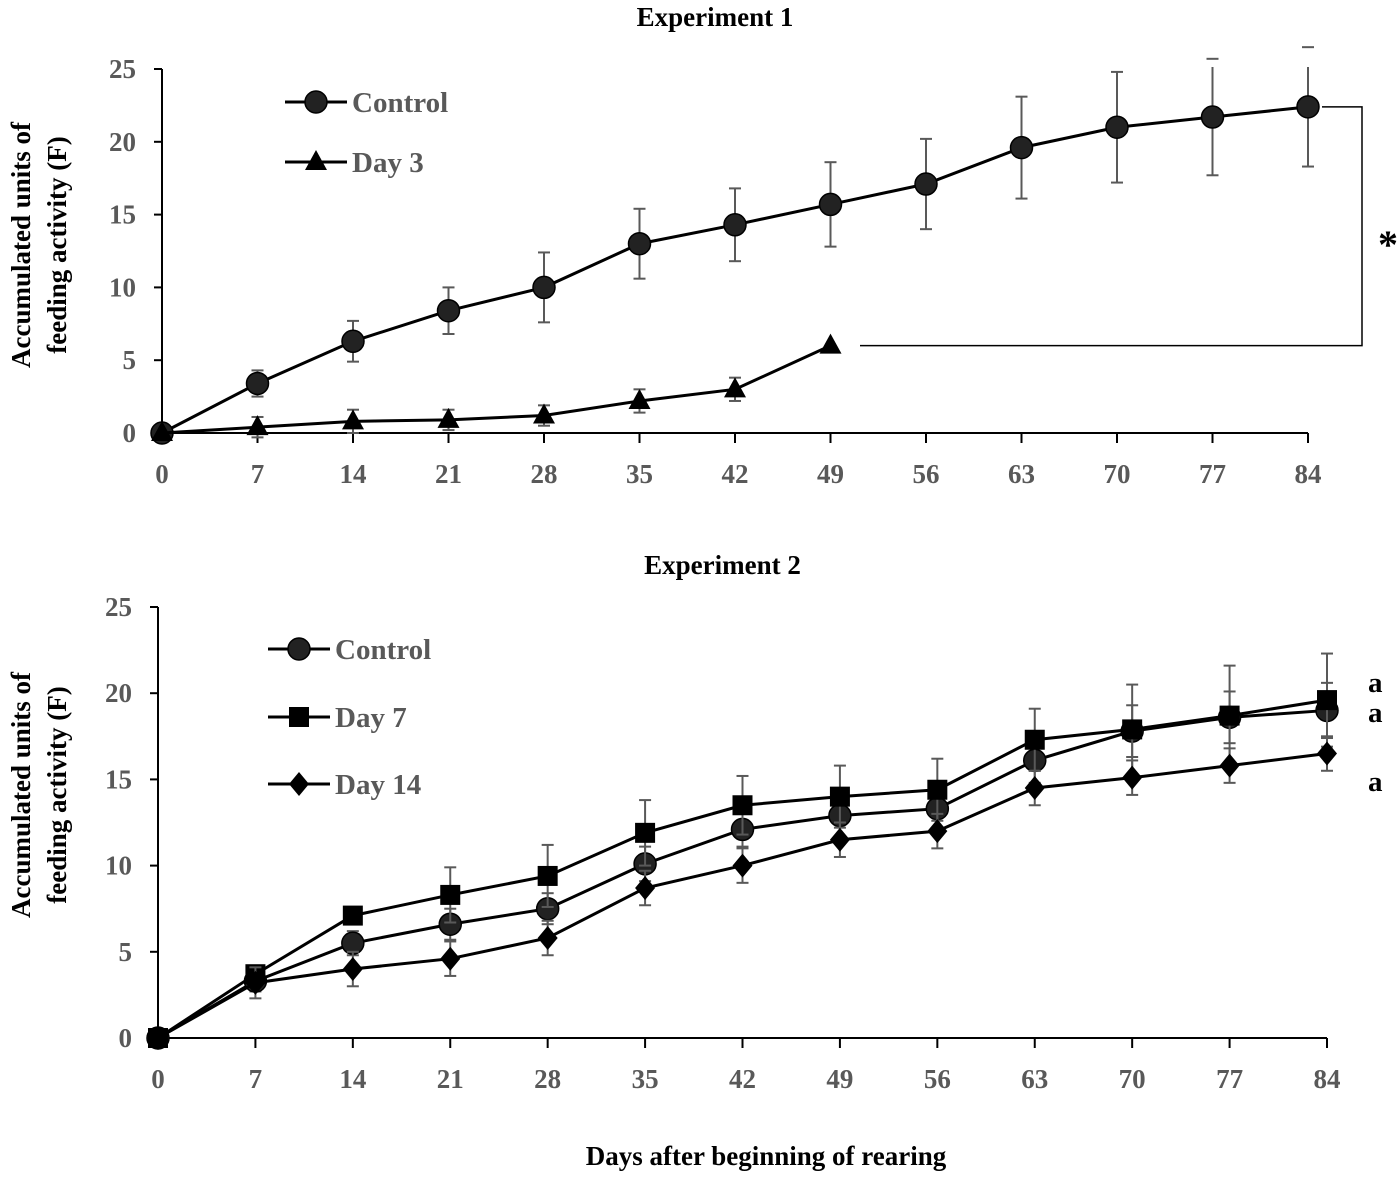  I want to click on legend-item: Day 14, so click(344, 785).